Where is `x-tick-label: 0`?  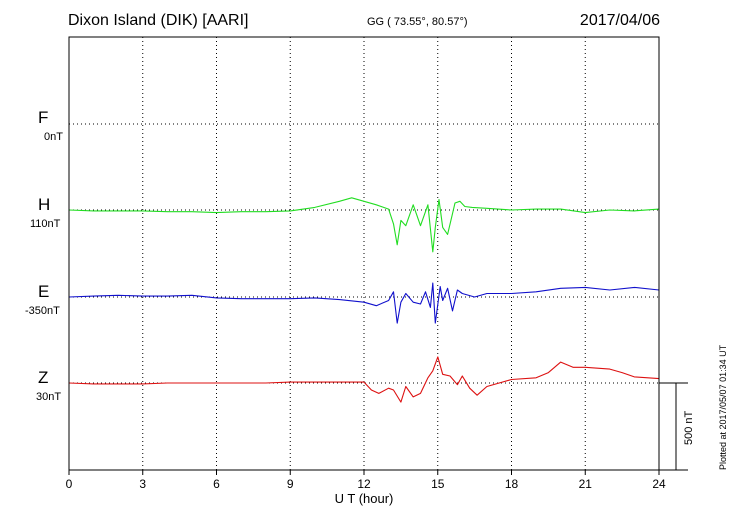
x-tick-label: 0 is located at coordinates (69, 484).